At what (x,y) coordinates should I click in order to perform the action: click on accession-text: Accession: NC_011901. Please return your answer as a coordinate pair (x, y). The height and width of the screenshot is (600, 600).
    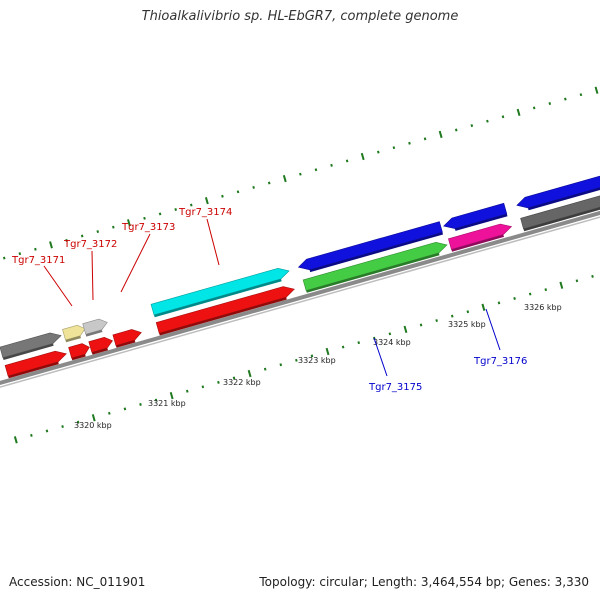
    Looking at the image, I should click on (77, 582).